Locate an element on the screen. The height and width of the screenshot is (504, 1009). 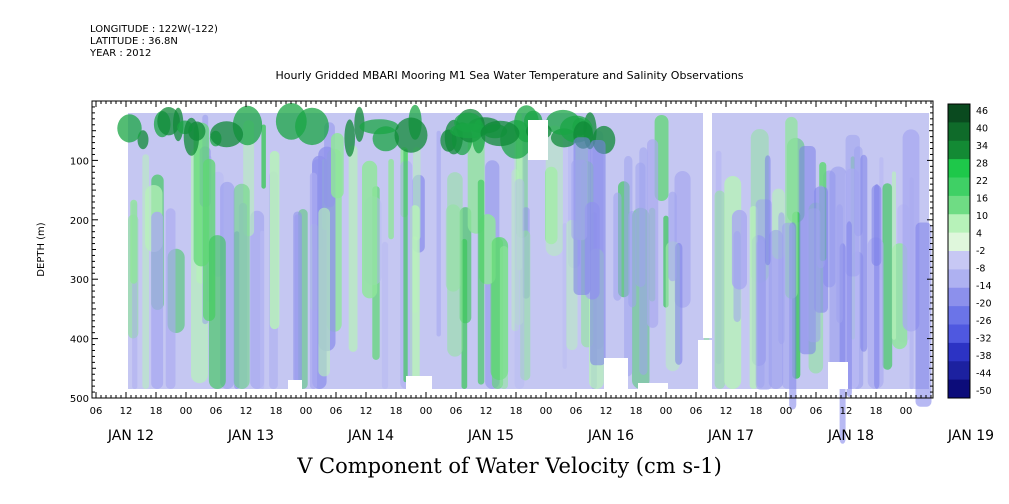
colorbar-label: 28 is located at coordinates (982, 164).